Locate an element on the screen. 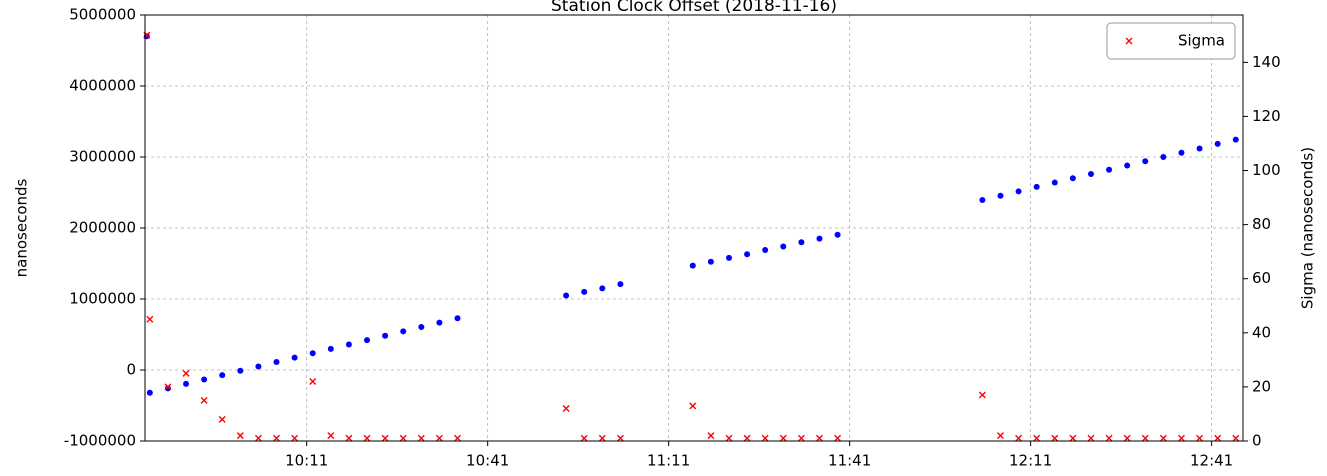  x-tick-label: 11:11 is located at coordinates (668, 461).